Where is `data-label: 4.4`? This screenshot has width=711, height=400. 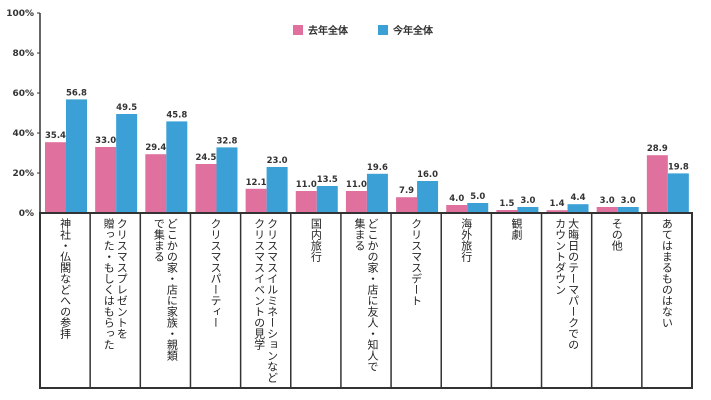 data-label: 4.4 is located at coordinates (578, 198).